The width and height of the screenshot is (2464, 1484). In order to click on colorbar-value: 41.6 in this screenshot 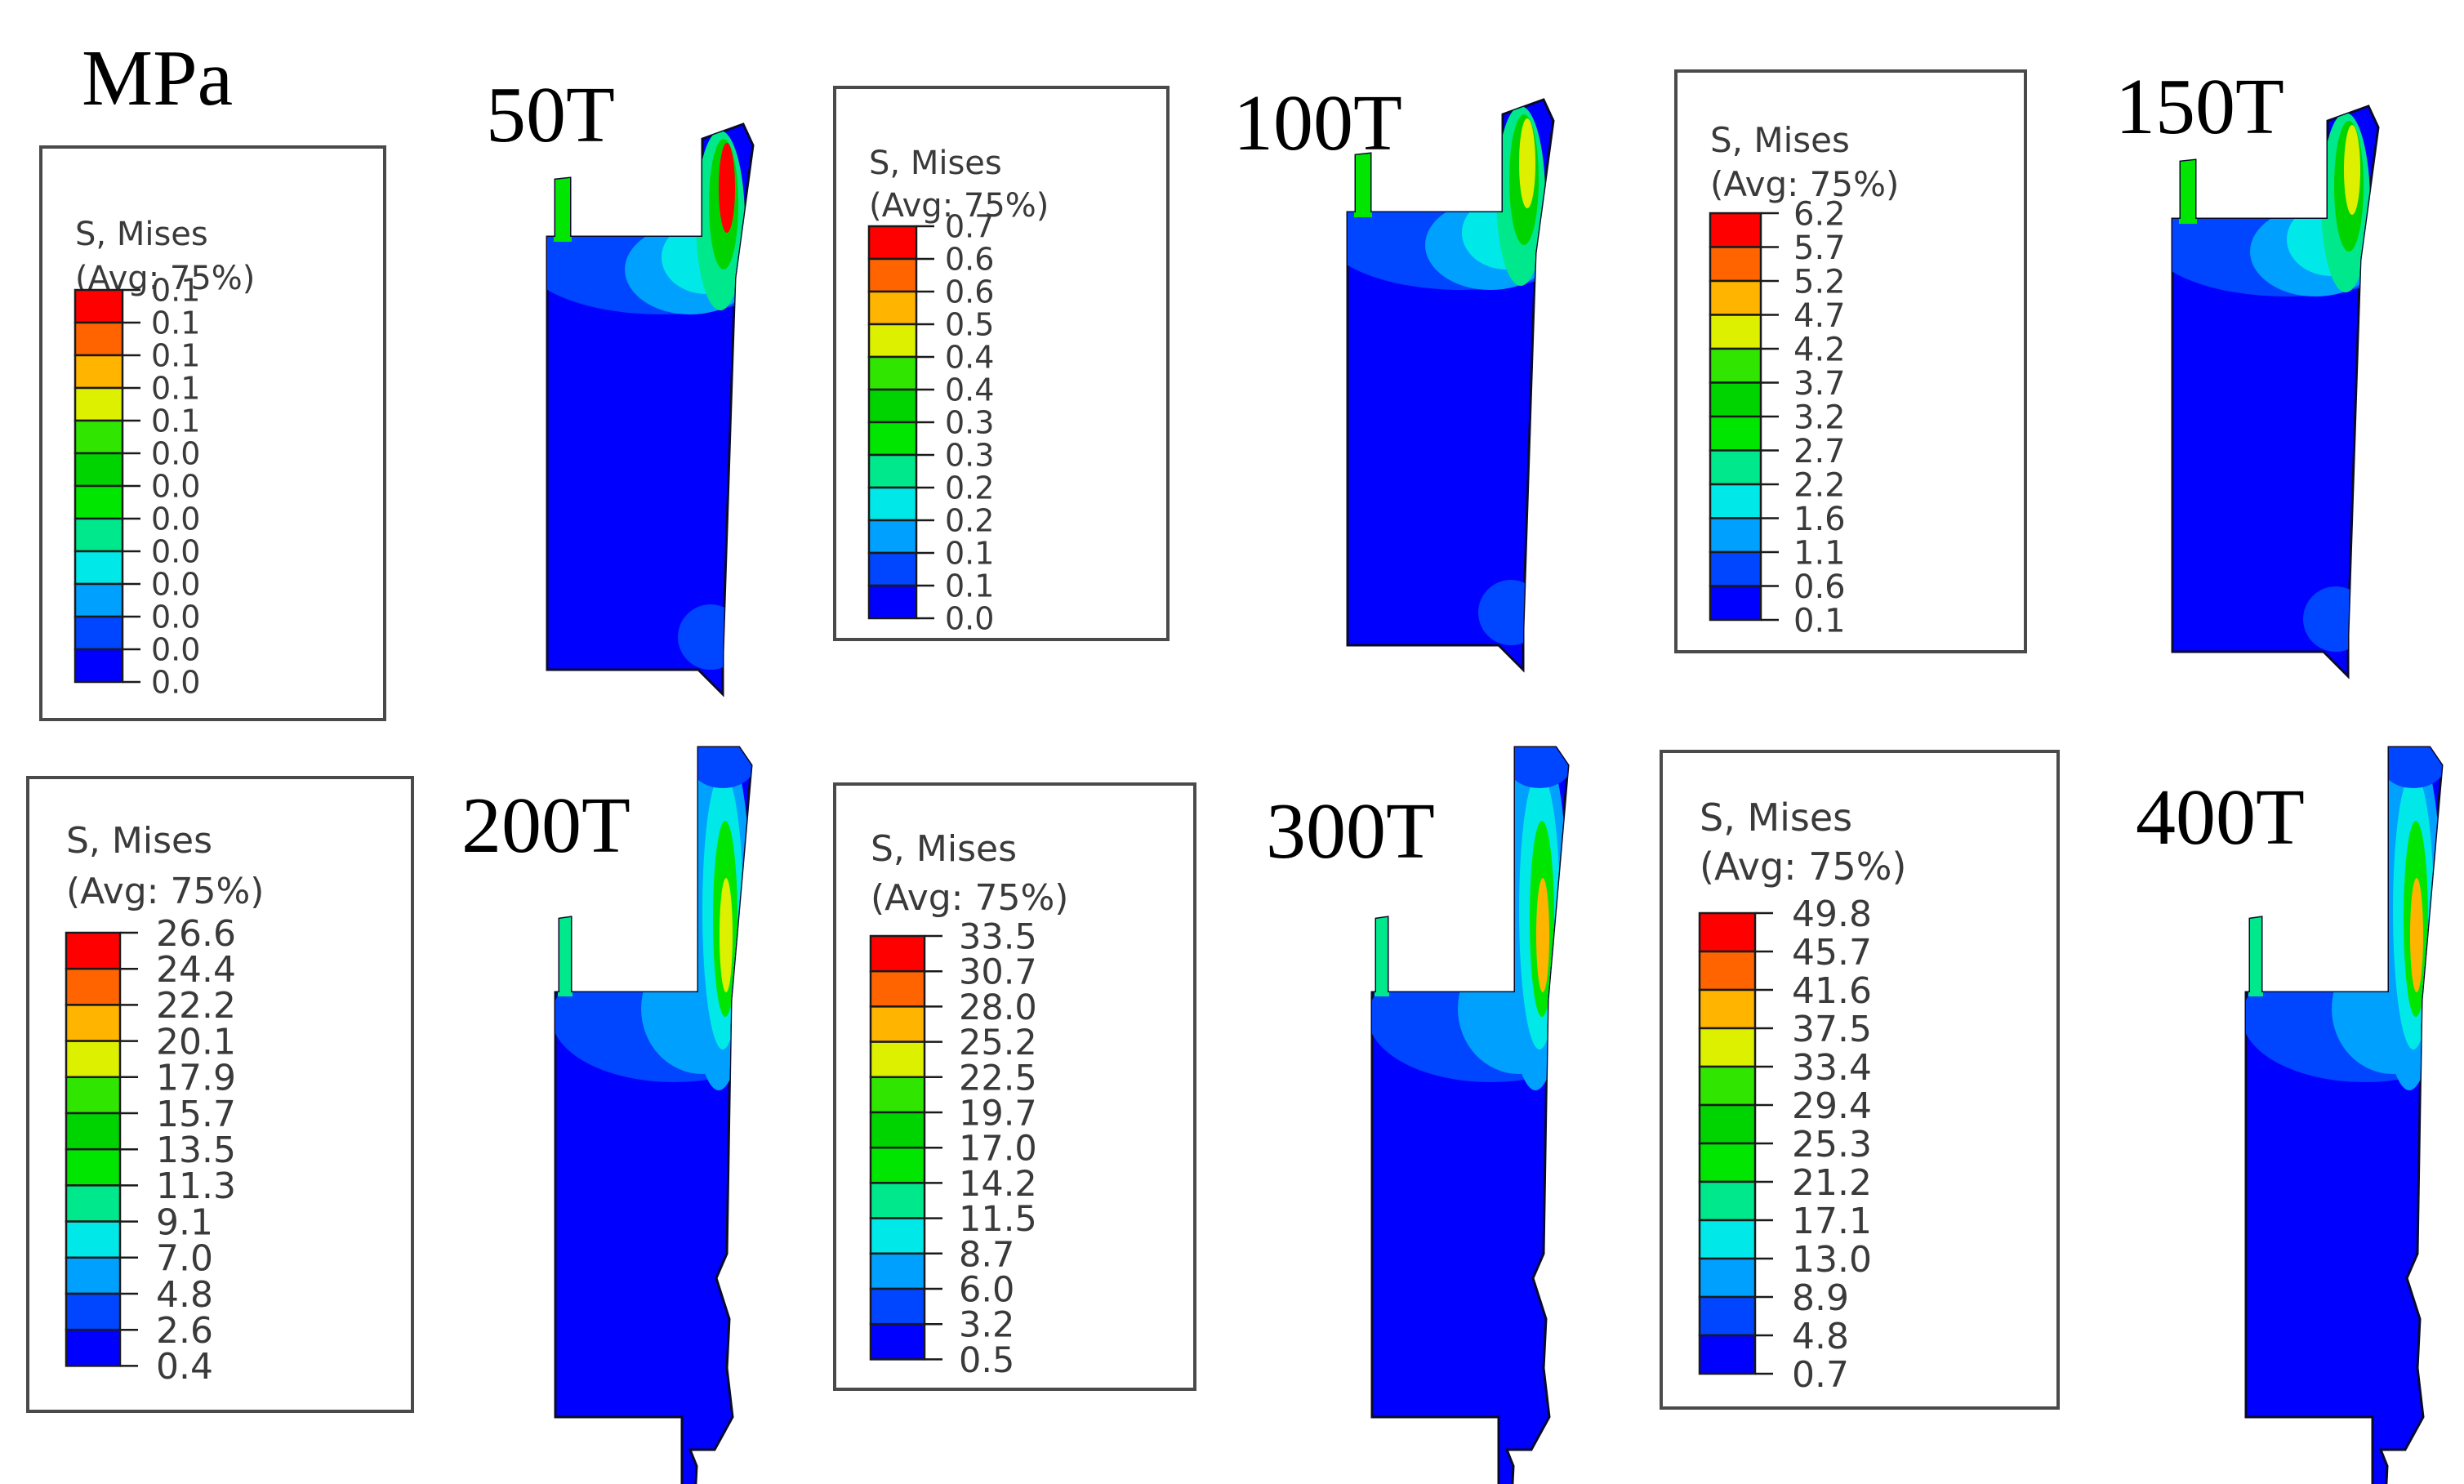, I will do `click(1832, 991)`.